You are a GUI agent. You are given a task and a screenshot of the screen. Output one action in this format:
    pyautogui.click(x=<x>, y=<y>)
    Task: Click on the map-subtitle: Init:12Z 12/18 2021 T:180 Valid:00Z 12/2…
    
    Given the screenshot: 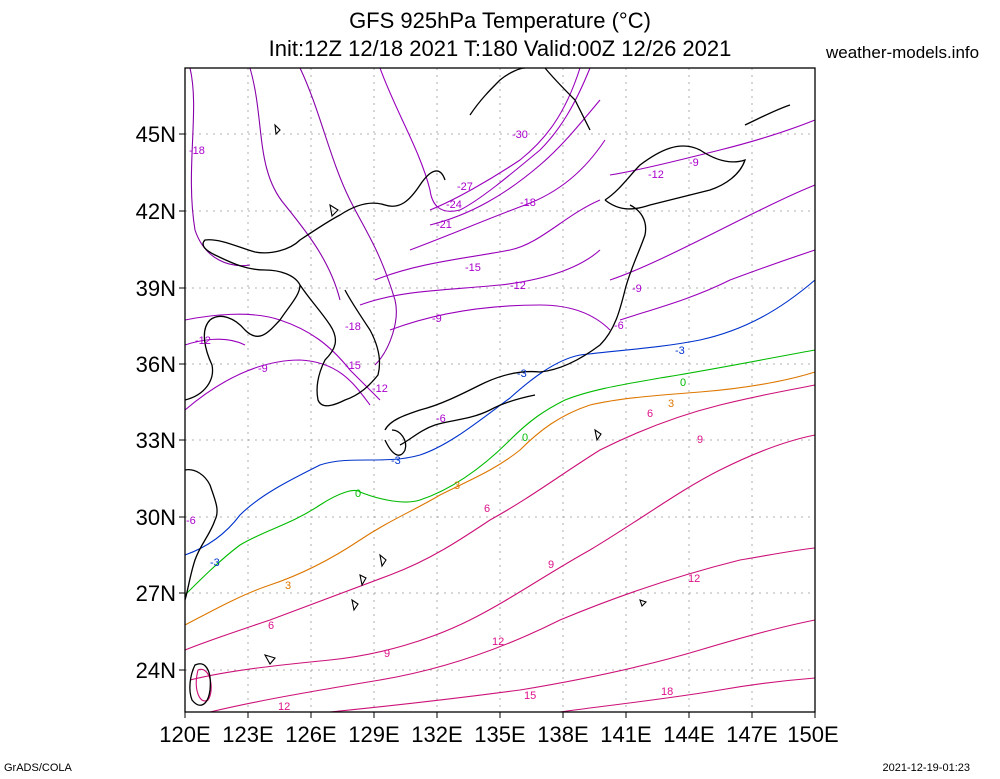 What is the action you would take?
    pyautogui.click(x=500, y=48)
    